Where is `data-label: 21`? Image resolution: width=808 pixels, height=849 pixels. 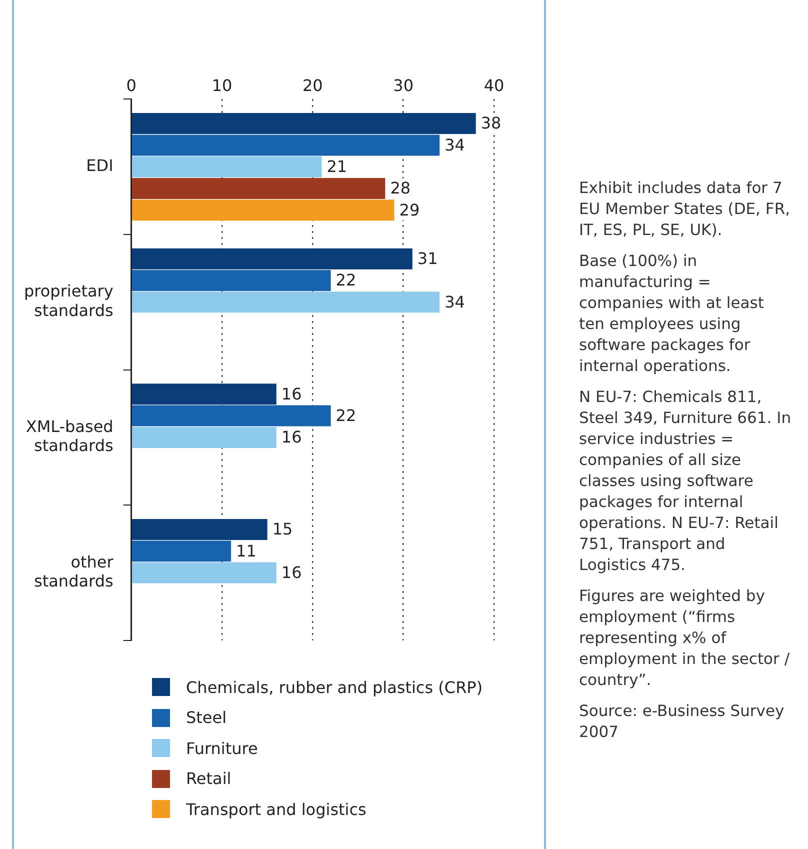
data-label: 21 is located at coordinates (337, 166).